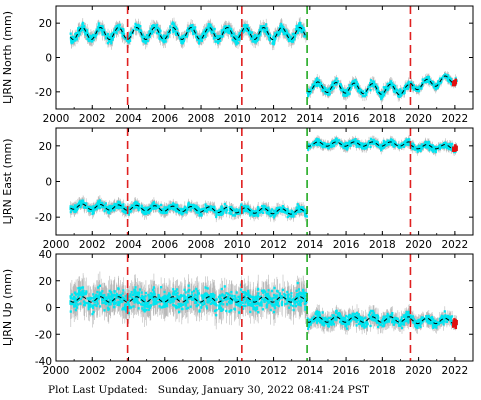 The height and width of the screenshot is (400, 481). Describe the element at coordinates (45, 255) in the screenshot. I see `y-tick-label: 40` at that location.